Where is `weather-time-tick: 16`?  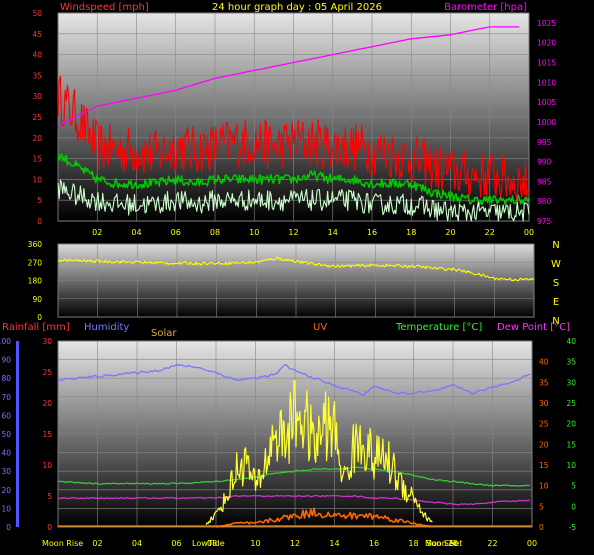
weather-time-tick: 16 is located at coordinates (374, 543).